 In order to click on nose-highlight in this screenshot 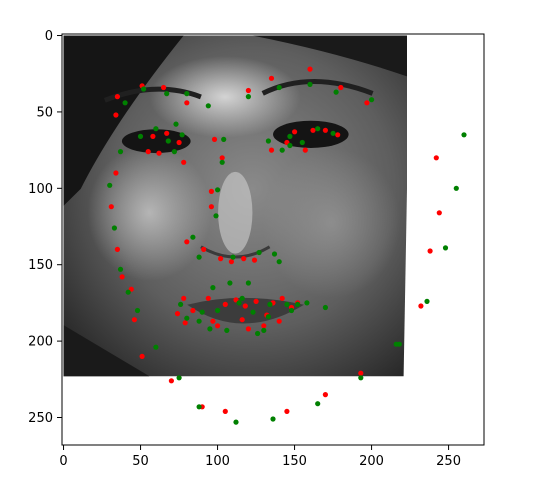, I will do `click(235, 212)`.